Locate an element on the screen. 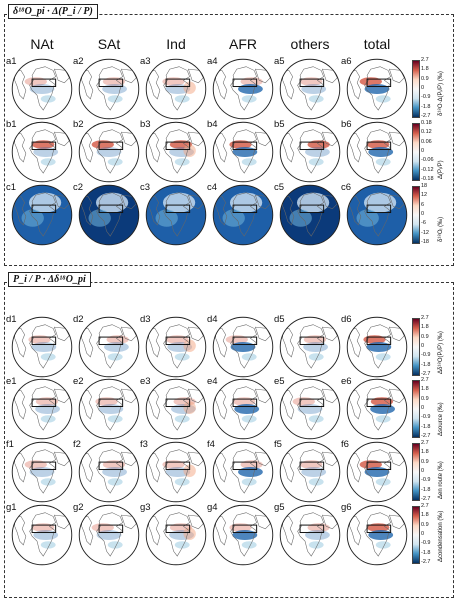 This screenshot has height=600, width=458. map-f5 is located at coordinates (310, 472).